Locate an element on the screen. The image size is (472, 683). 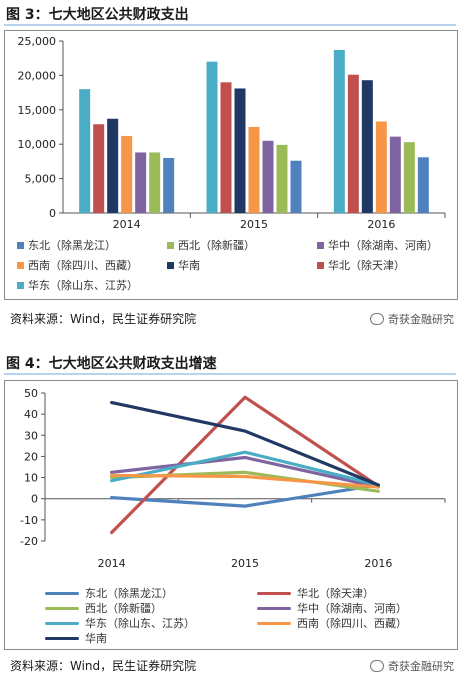
figure-4-watermark: 奇获金融研究 is located at coordinates (412, 666).